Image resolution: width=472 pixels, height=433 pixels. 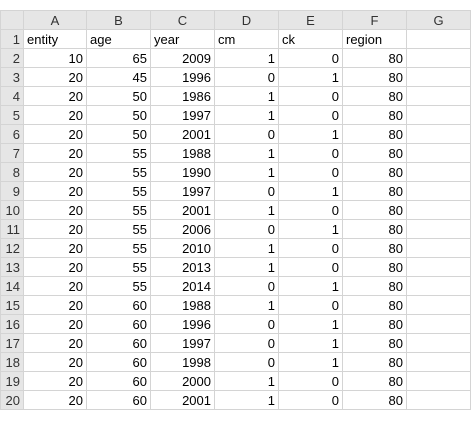 I want to click on row-header: 3, so click(x=12, y=77).